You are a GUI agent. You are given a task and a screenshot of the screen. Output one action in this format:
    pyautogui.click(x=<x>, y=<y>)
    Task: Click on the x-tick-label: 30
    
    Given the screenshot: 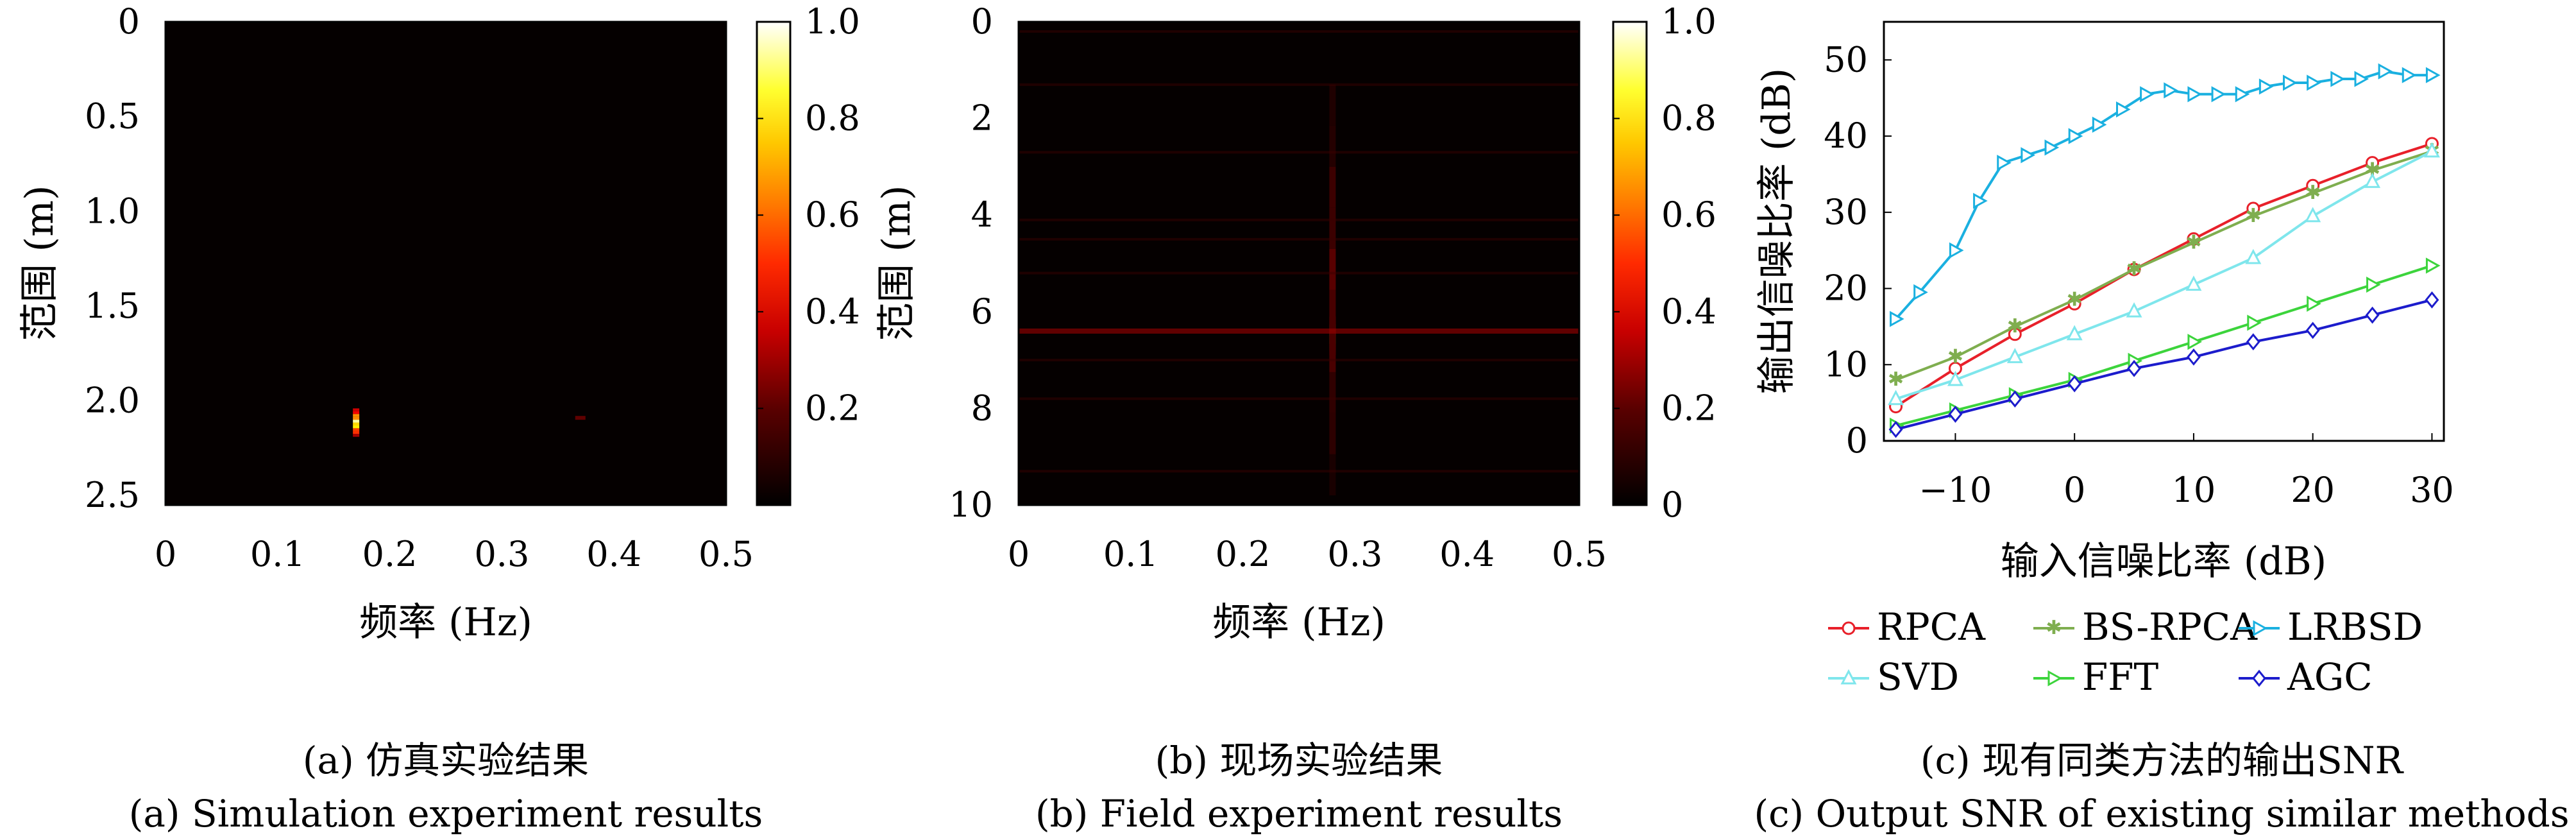 What is the action you would take?
    pyautogui.click(x=2432, y=490)
    